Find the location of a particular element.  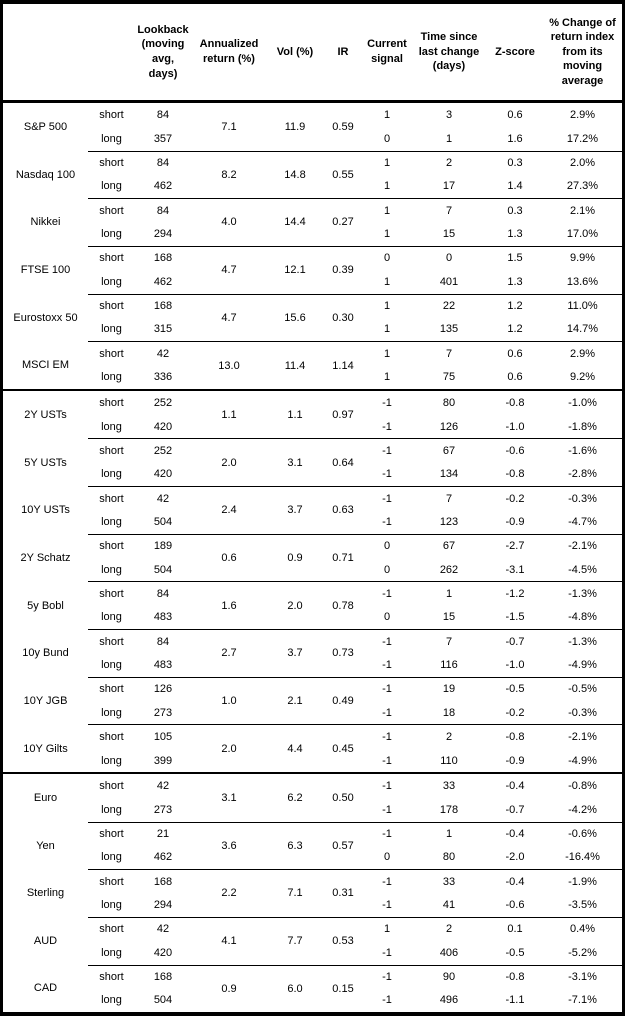

vol-cell: 7.1 is located at coordinates (295, 893).